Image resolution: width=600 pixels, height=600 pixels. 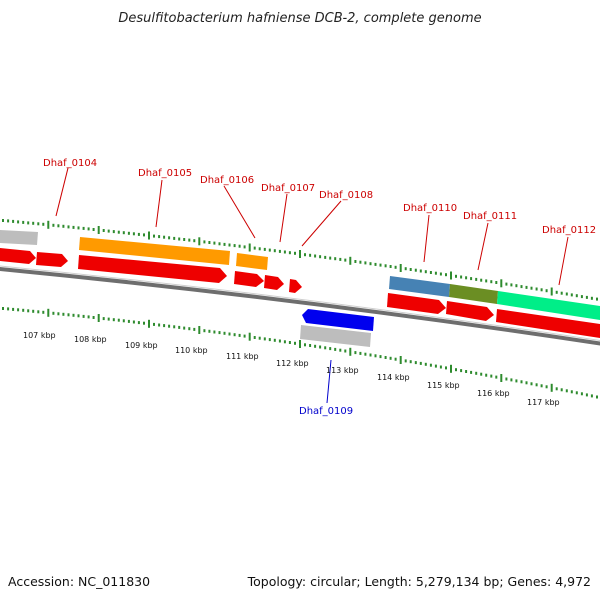 What do you see at coordinates (79, 581) in the screenshot?
I see `accession-text: Accession: NC_011830` at bounding box center [79, 581].